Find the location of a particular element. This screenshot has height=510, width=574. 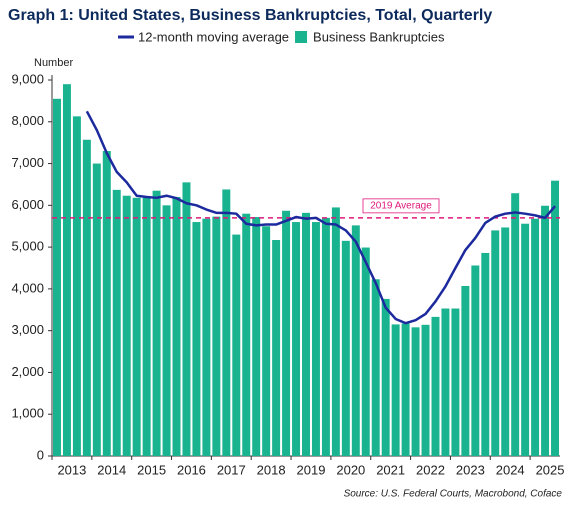

y-tick-label: 8,000 is located at coordinates (27, 120).